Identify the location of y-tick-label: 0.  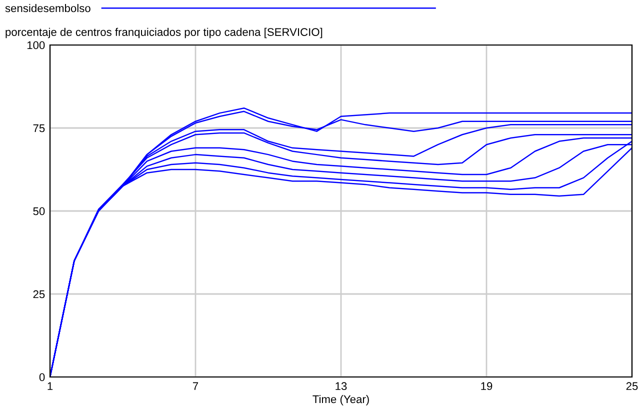
(42, 377).